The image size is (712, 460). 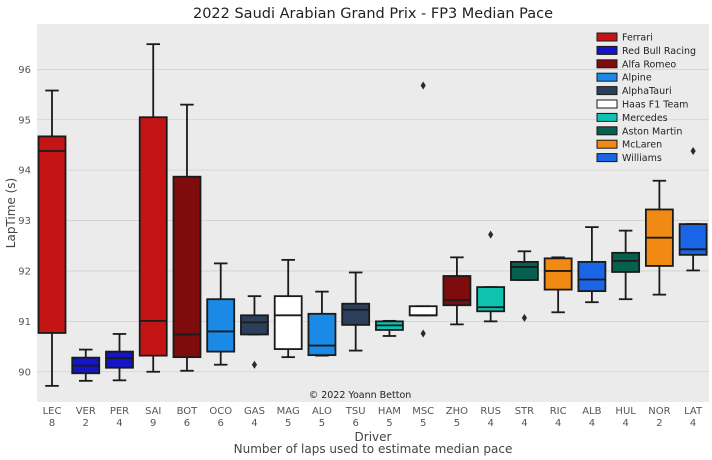 I want to click on box-gas, so click(x=254, y=332).